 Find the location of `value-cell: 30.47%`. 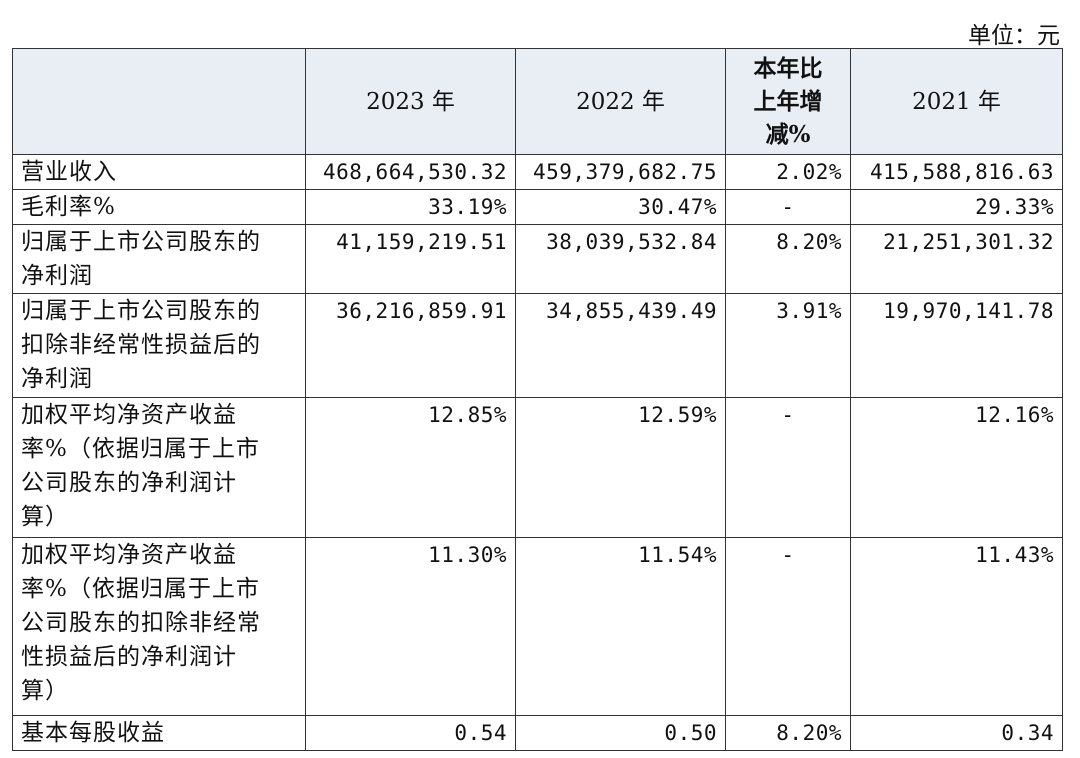

value-cell: 30.47% is located at coordinates (620, 207).